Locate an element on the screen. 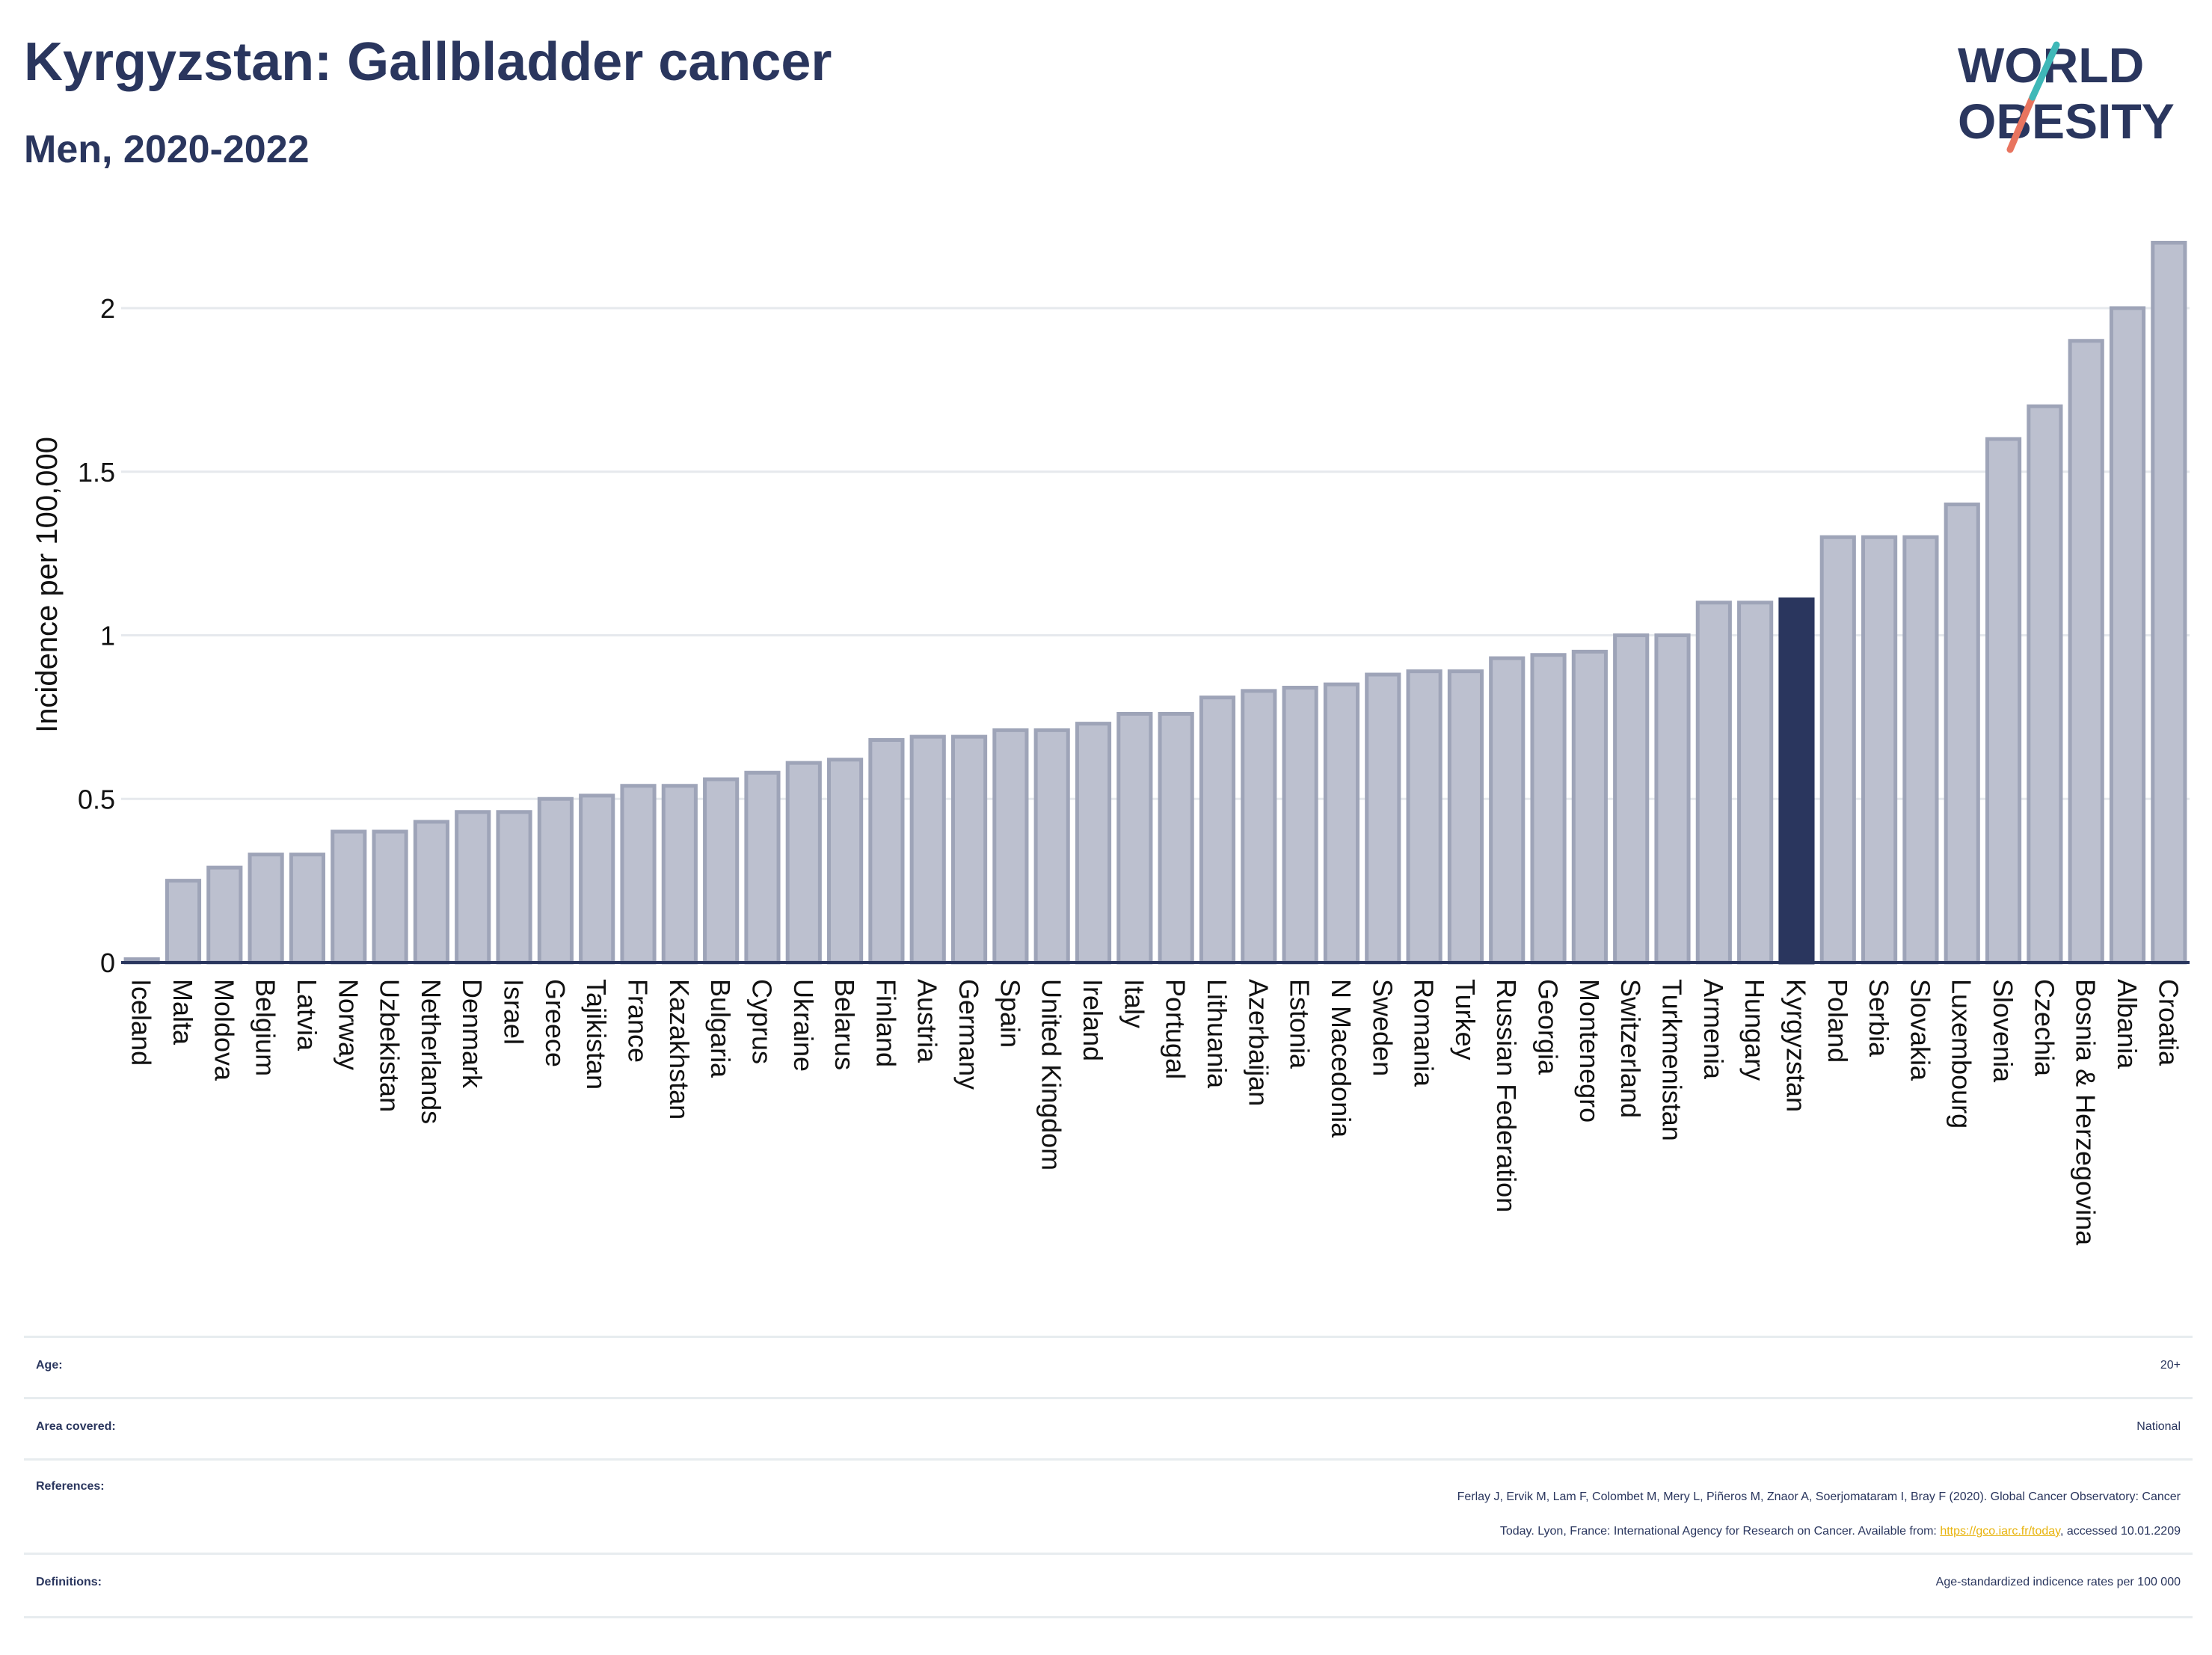  x-tick-label: Ukraine is located at coordinates (803, 1025).